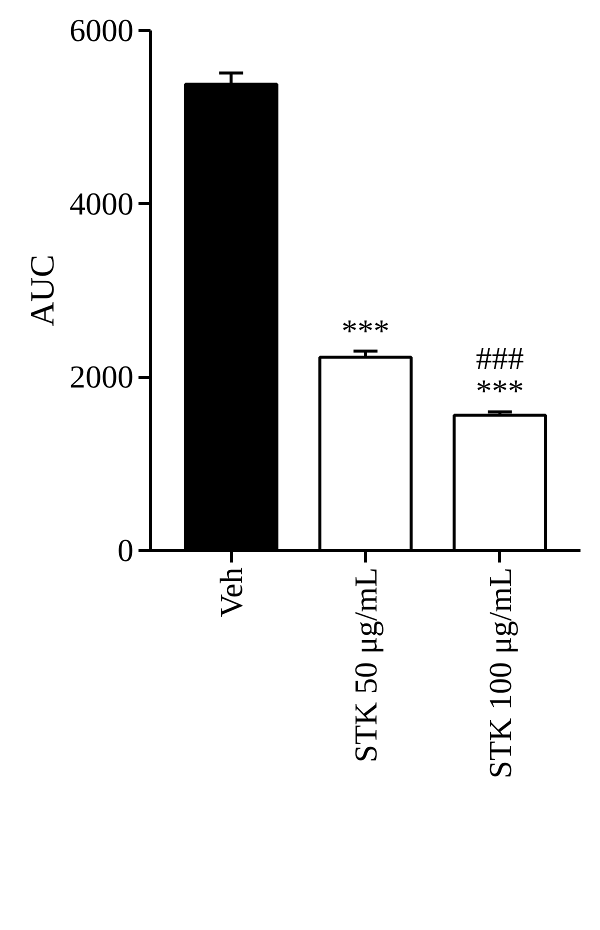 The width and height of the screenshot is (600, 930). Describe the element at coordinates (102, 30) in the screenshot. I see `y-tick-label: 6000` at that location.